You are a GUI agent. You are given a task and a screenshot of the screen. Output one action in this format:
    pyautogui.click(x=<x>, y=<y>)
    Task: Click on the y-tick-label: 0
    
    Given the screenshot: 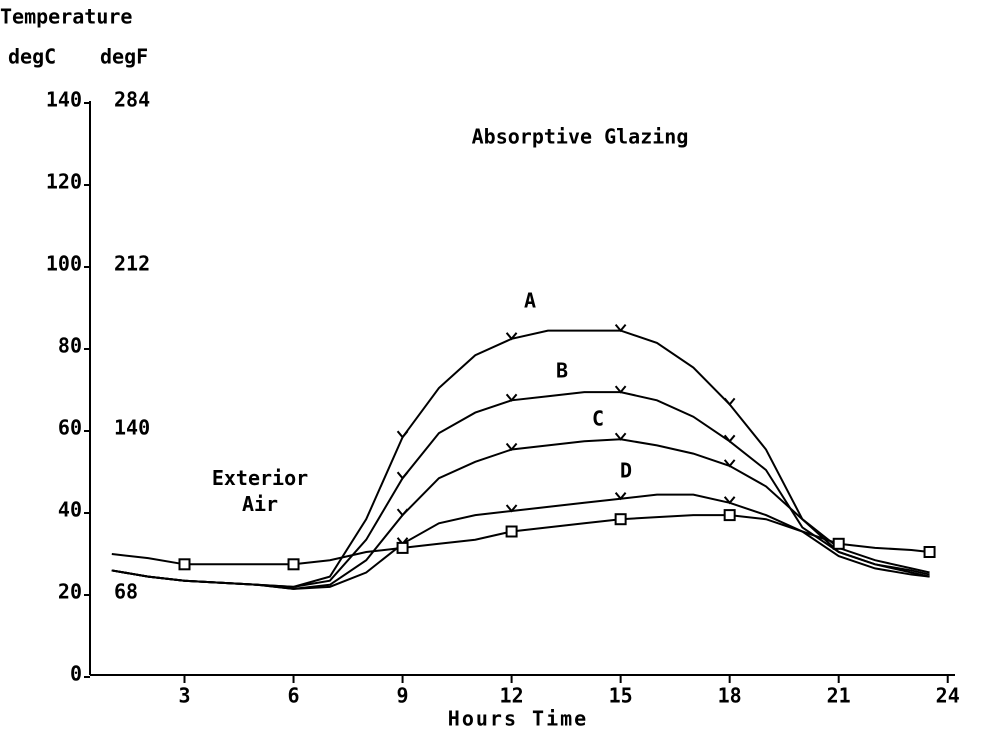 What is the action you would take?
    pyautogui.click(x=76, y=674)
    